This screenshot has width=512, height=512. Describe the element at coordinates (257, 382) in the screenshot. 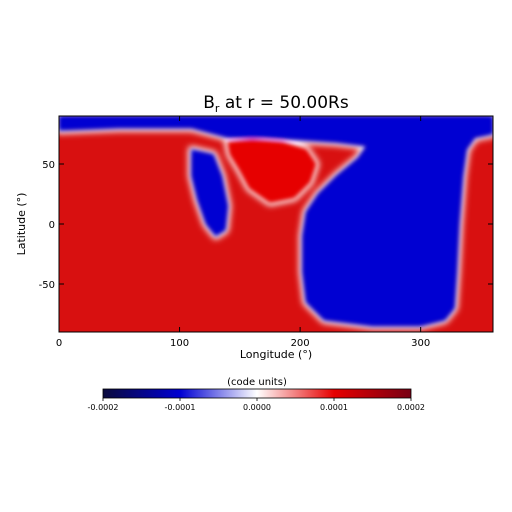

I see `colorbar-label: (code units)` at that location.